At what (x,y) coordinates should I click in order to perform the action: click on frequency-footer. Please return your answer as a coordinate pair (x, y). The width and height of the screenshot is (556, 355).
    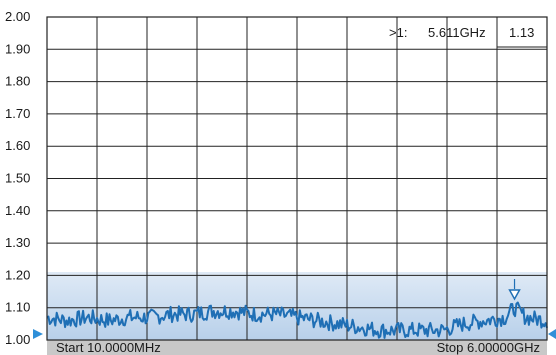
    Looking at the image, I should click on (297, 347).